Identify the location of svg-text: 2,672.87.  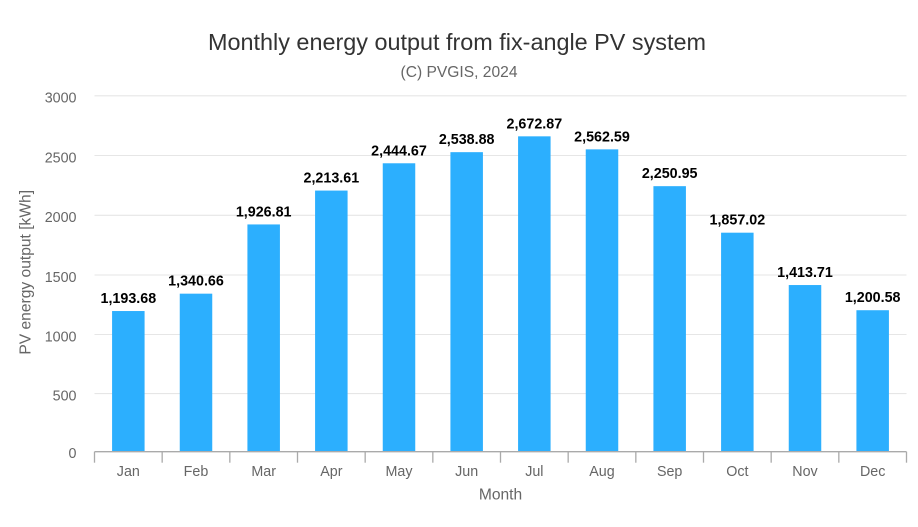
(535, 124).